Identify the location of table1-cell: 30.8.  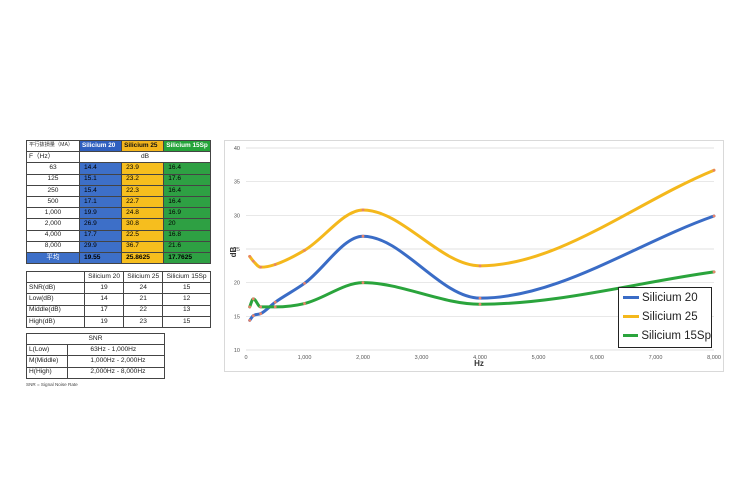
(143, 224).